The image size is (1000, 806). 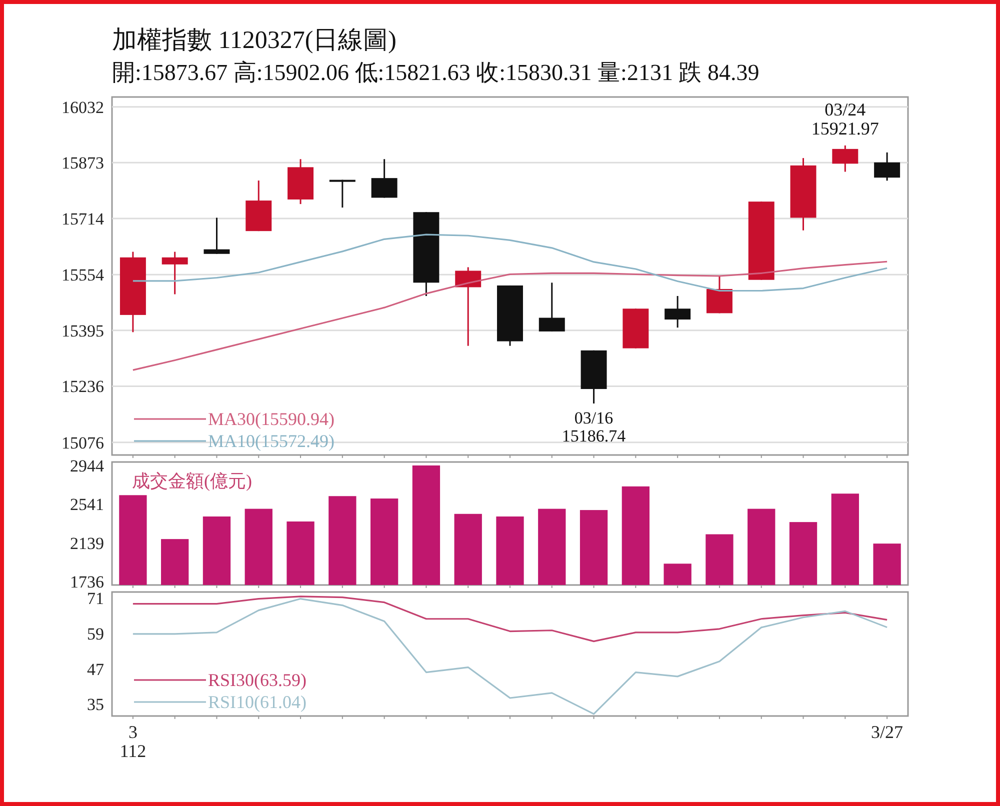 What do you see at coordinates (87, 466) in the screenshot?
I see `y-tick-label: 2944` at bounding box center [87, 466].